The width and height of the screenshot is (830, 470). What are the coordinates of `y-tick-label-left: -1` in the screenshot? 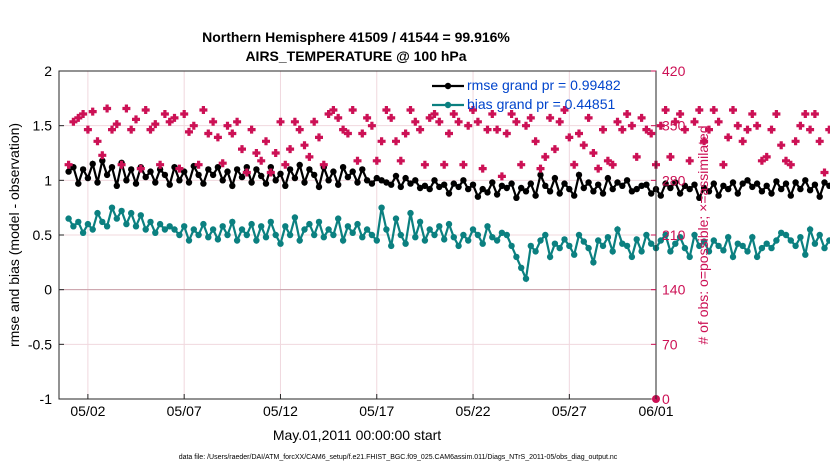 It's located at (46, 399).